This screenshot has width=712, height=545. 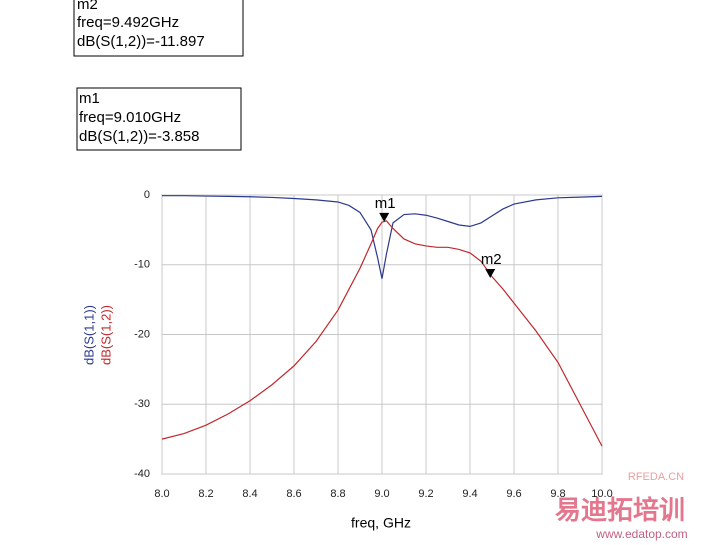 I want to click on marker-text: freq=9.010GHz, so click(x=130, y=117).